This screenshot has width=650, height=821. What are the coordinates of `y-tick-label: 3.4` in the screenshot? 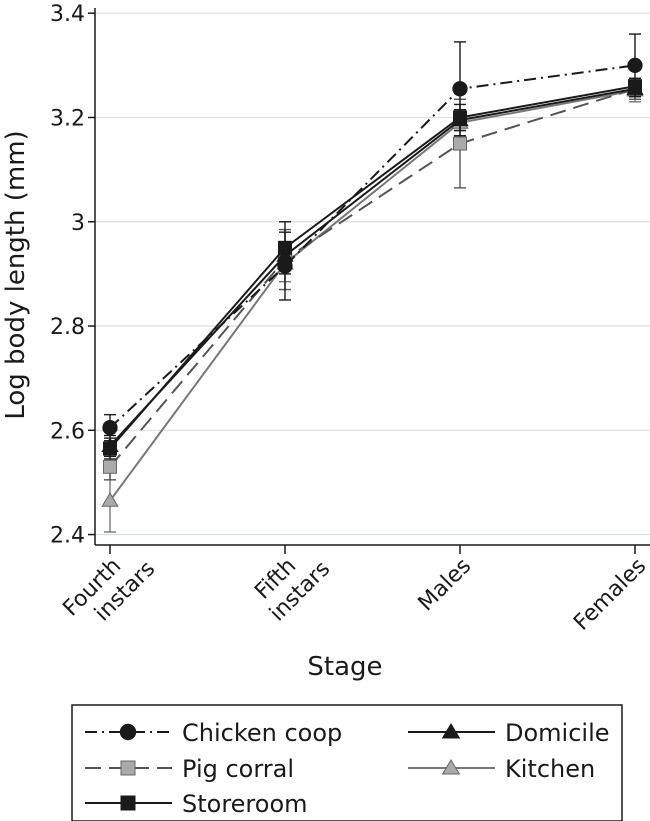 It's located at (67, 14).